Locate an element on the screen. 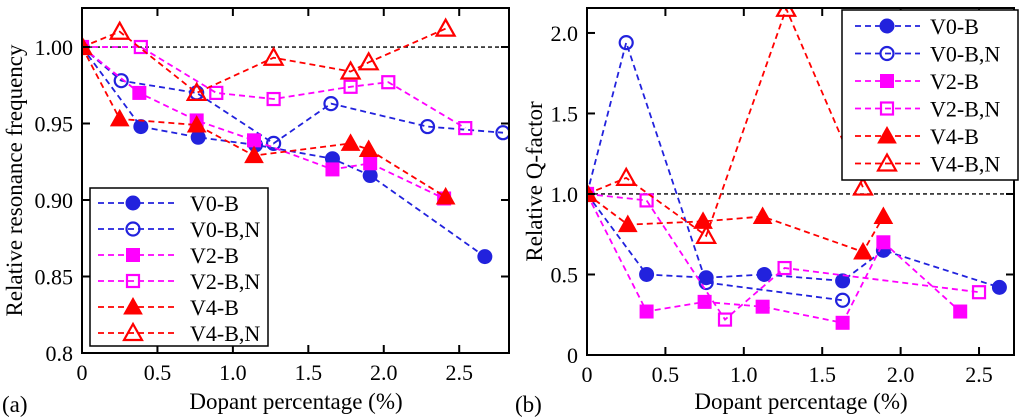 This screenshot has width=1024, height=420. legend-label: V2-B,N is located at coordinates (965, 109).